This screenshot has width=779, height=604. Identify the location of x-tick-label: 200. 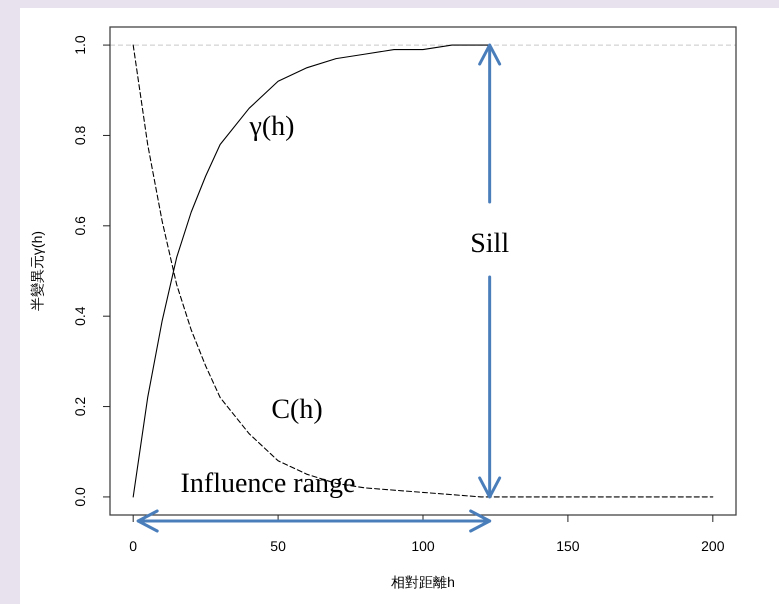
(713, 546).